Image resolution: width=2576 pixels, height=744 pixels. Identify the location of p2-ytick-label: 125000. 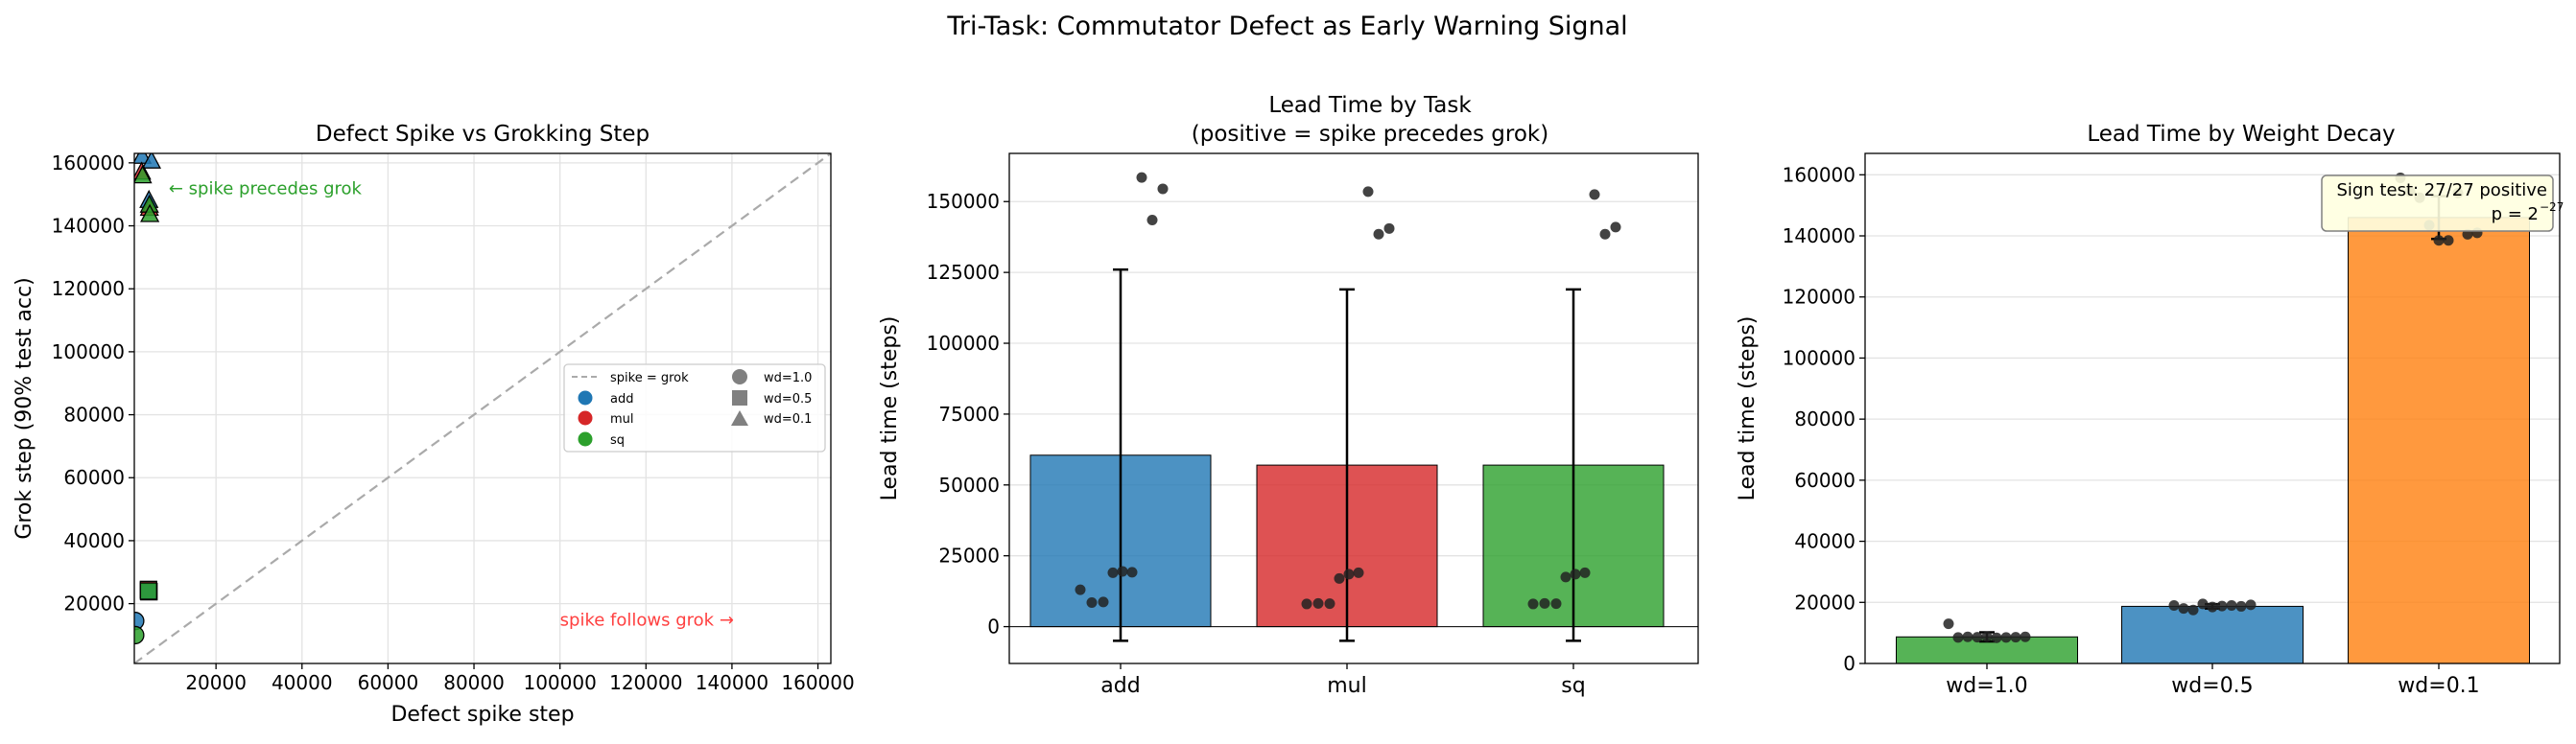
(964, 272).